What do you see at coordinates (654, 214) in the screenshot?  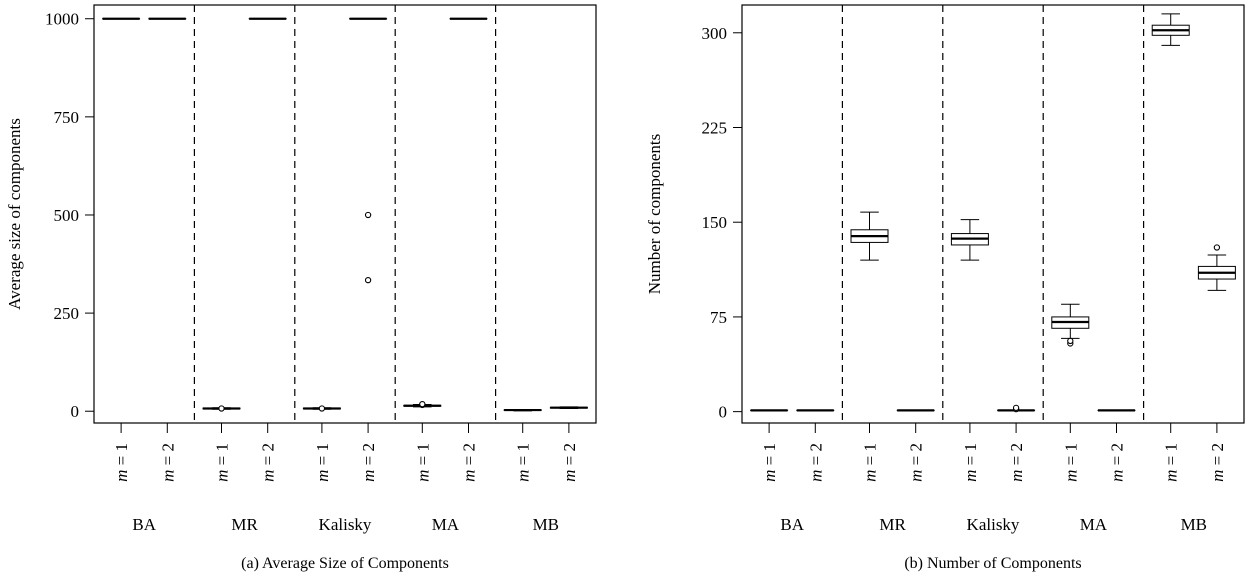 I see `y-axis-label: Number of components` at bounding box center [654, 214].